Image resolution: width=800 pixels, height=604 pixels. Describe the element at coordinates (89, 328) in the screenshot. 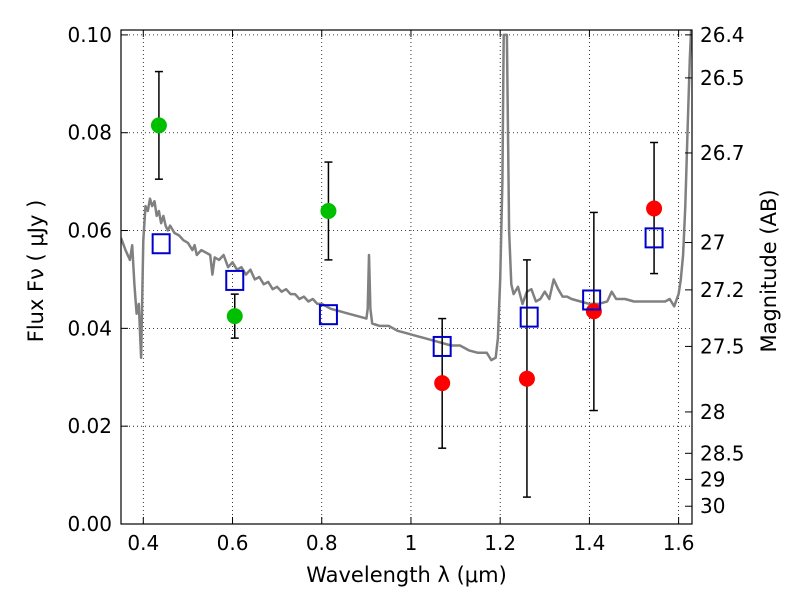

I see `y-tick-label: 0.04` at that location.